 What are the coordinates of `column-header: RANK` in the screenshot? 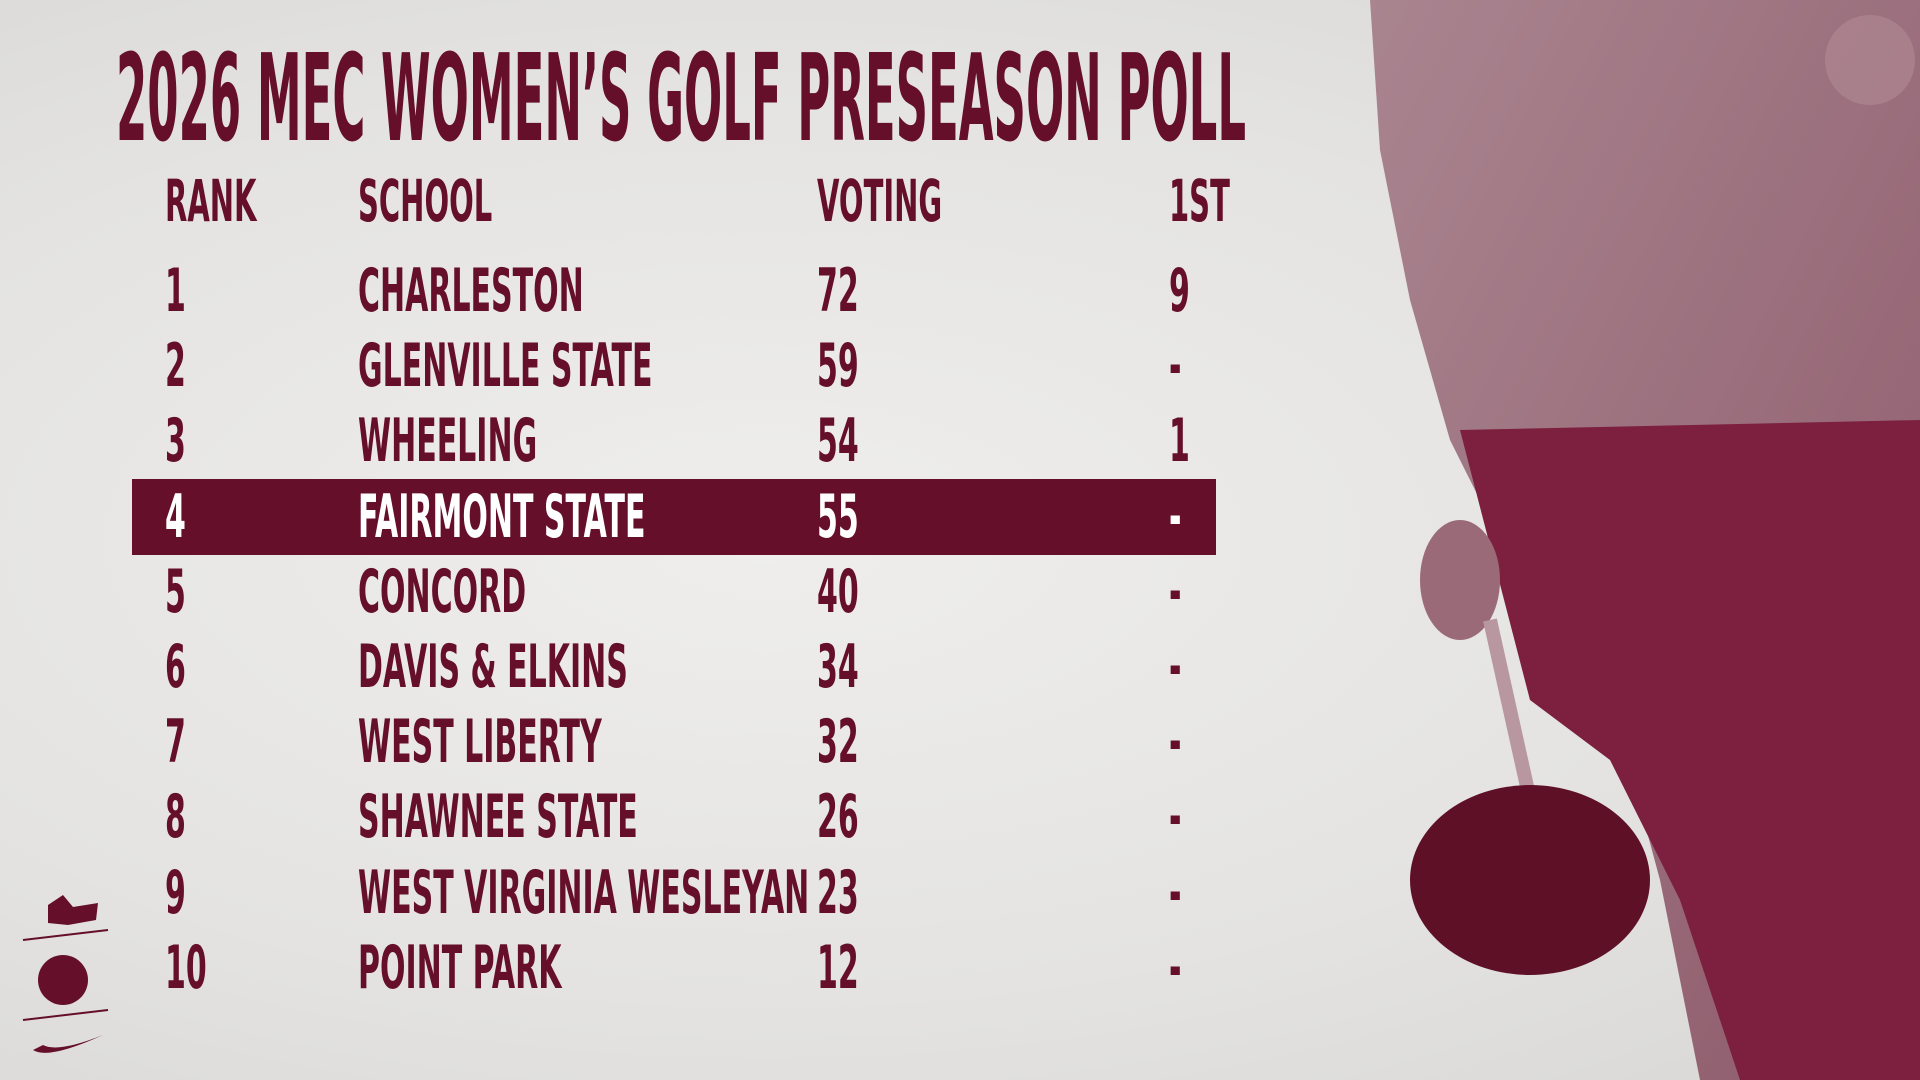 It's located at (211, 201).